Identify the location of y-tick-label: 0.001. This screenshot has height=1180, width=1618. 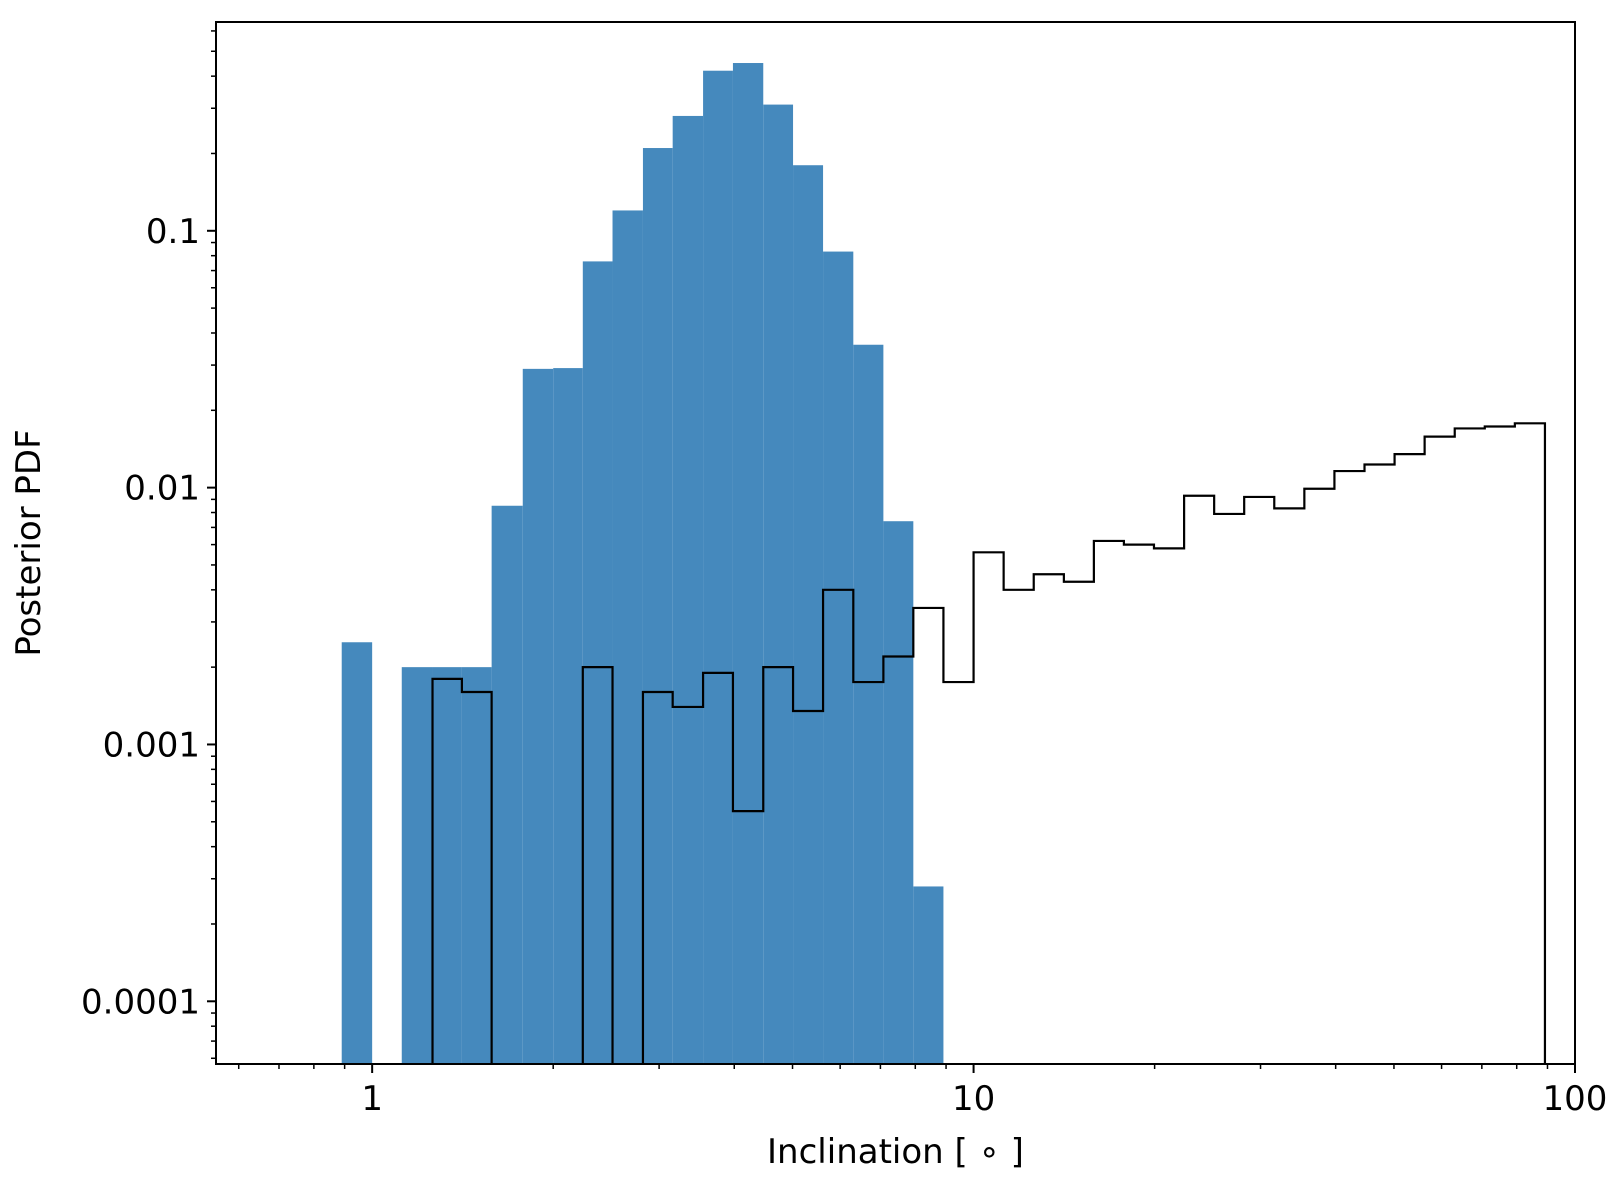
(151, 745).